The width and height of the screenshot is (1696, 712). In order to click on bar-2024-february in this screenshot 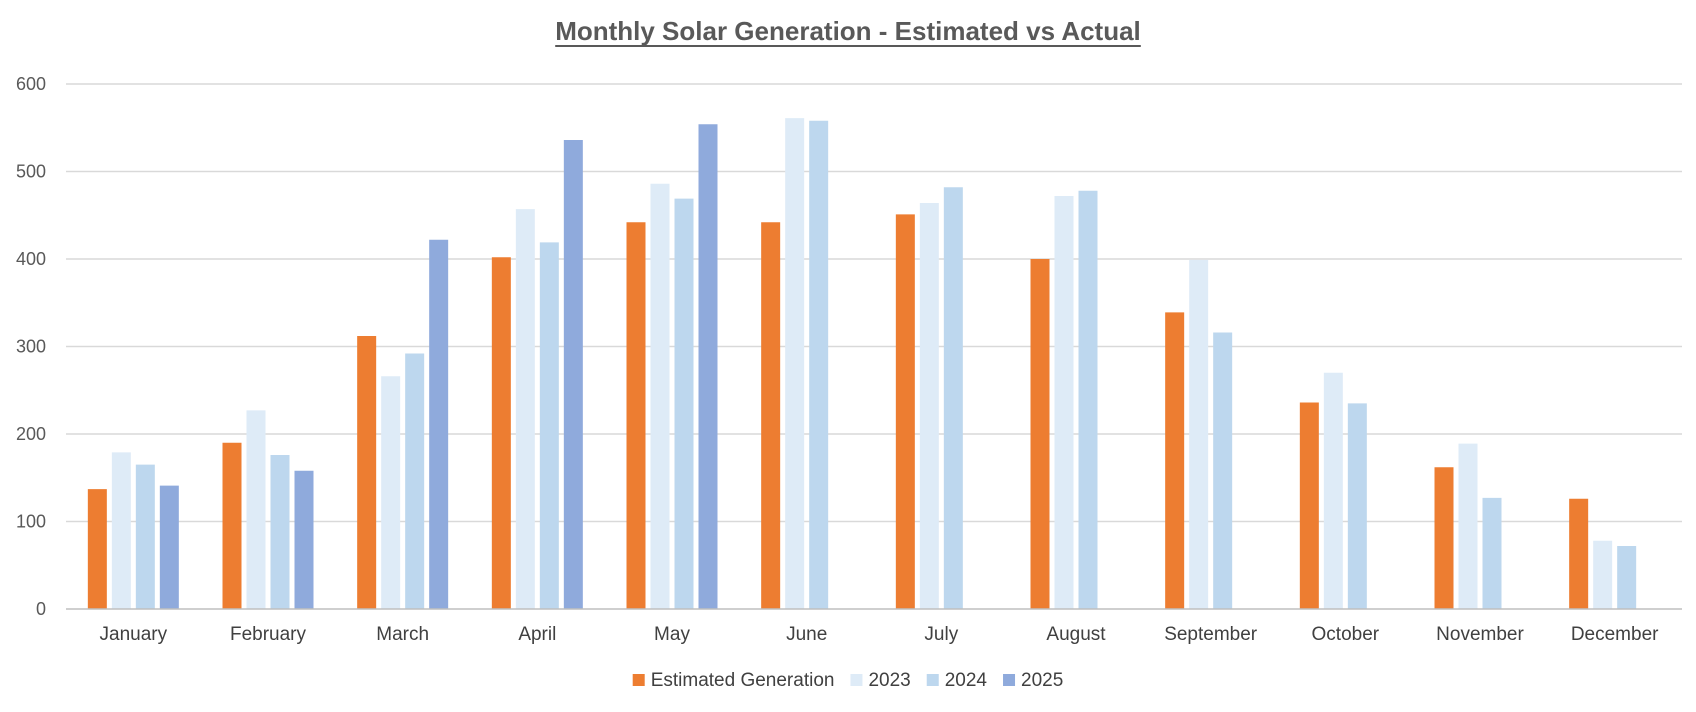, I will do `click(280, 532)`.